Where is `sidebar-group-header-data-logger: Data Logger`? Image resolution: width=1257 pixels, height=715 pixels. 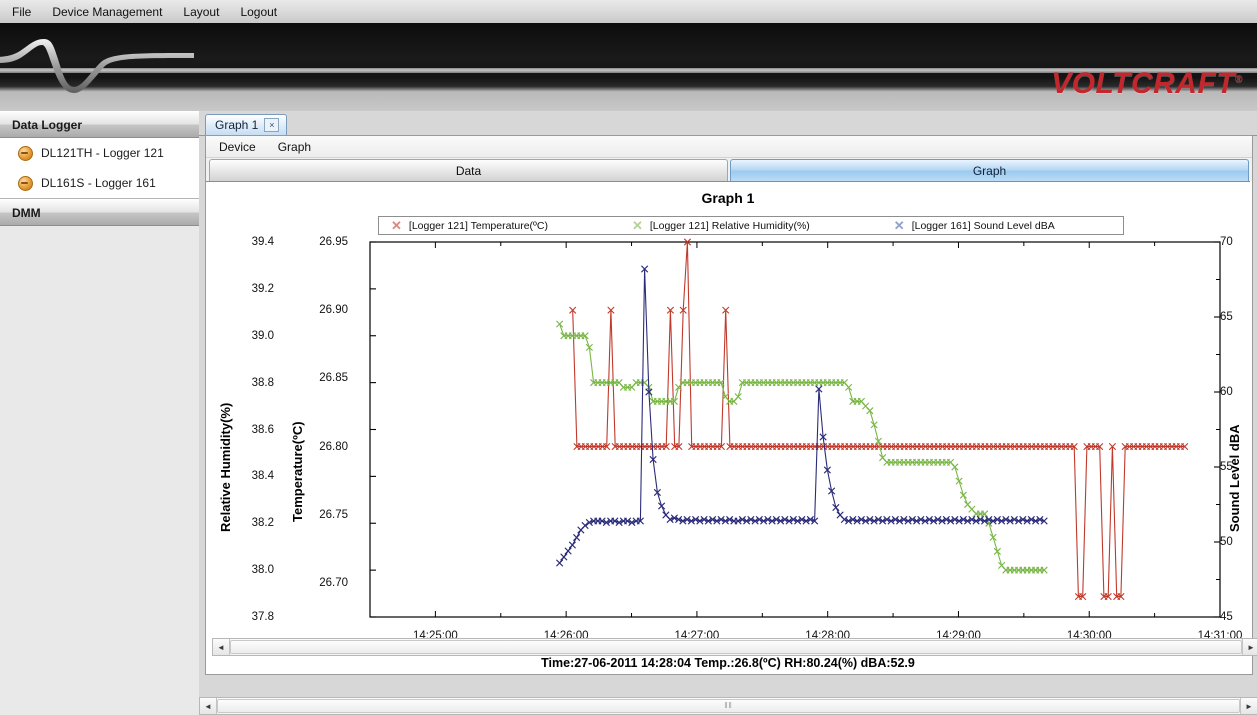
sidebar-group-header-data-logger: Data Logger is located at coordinates (99, 124).